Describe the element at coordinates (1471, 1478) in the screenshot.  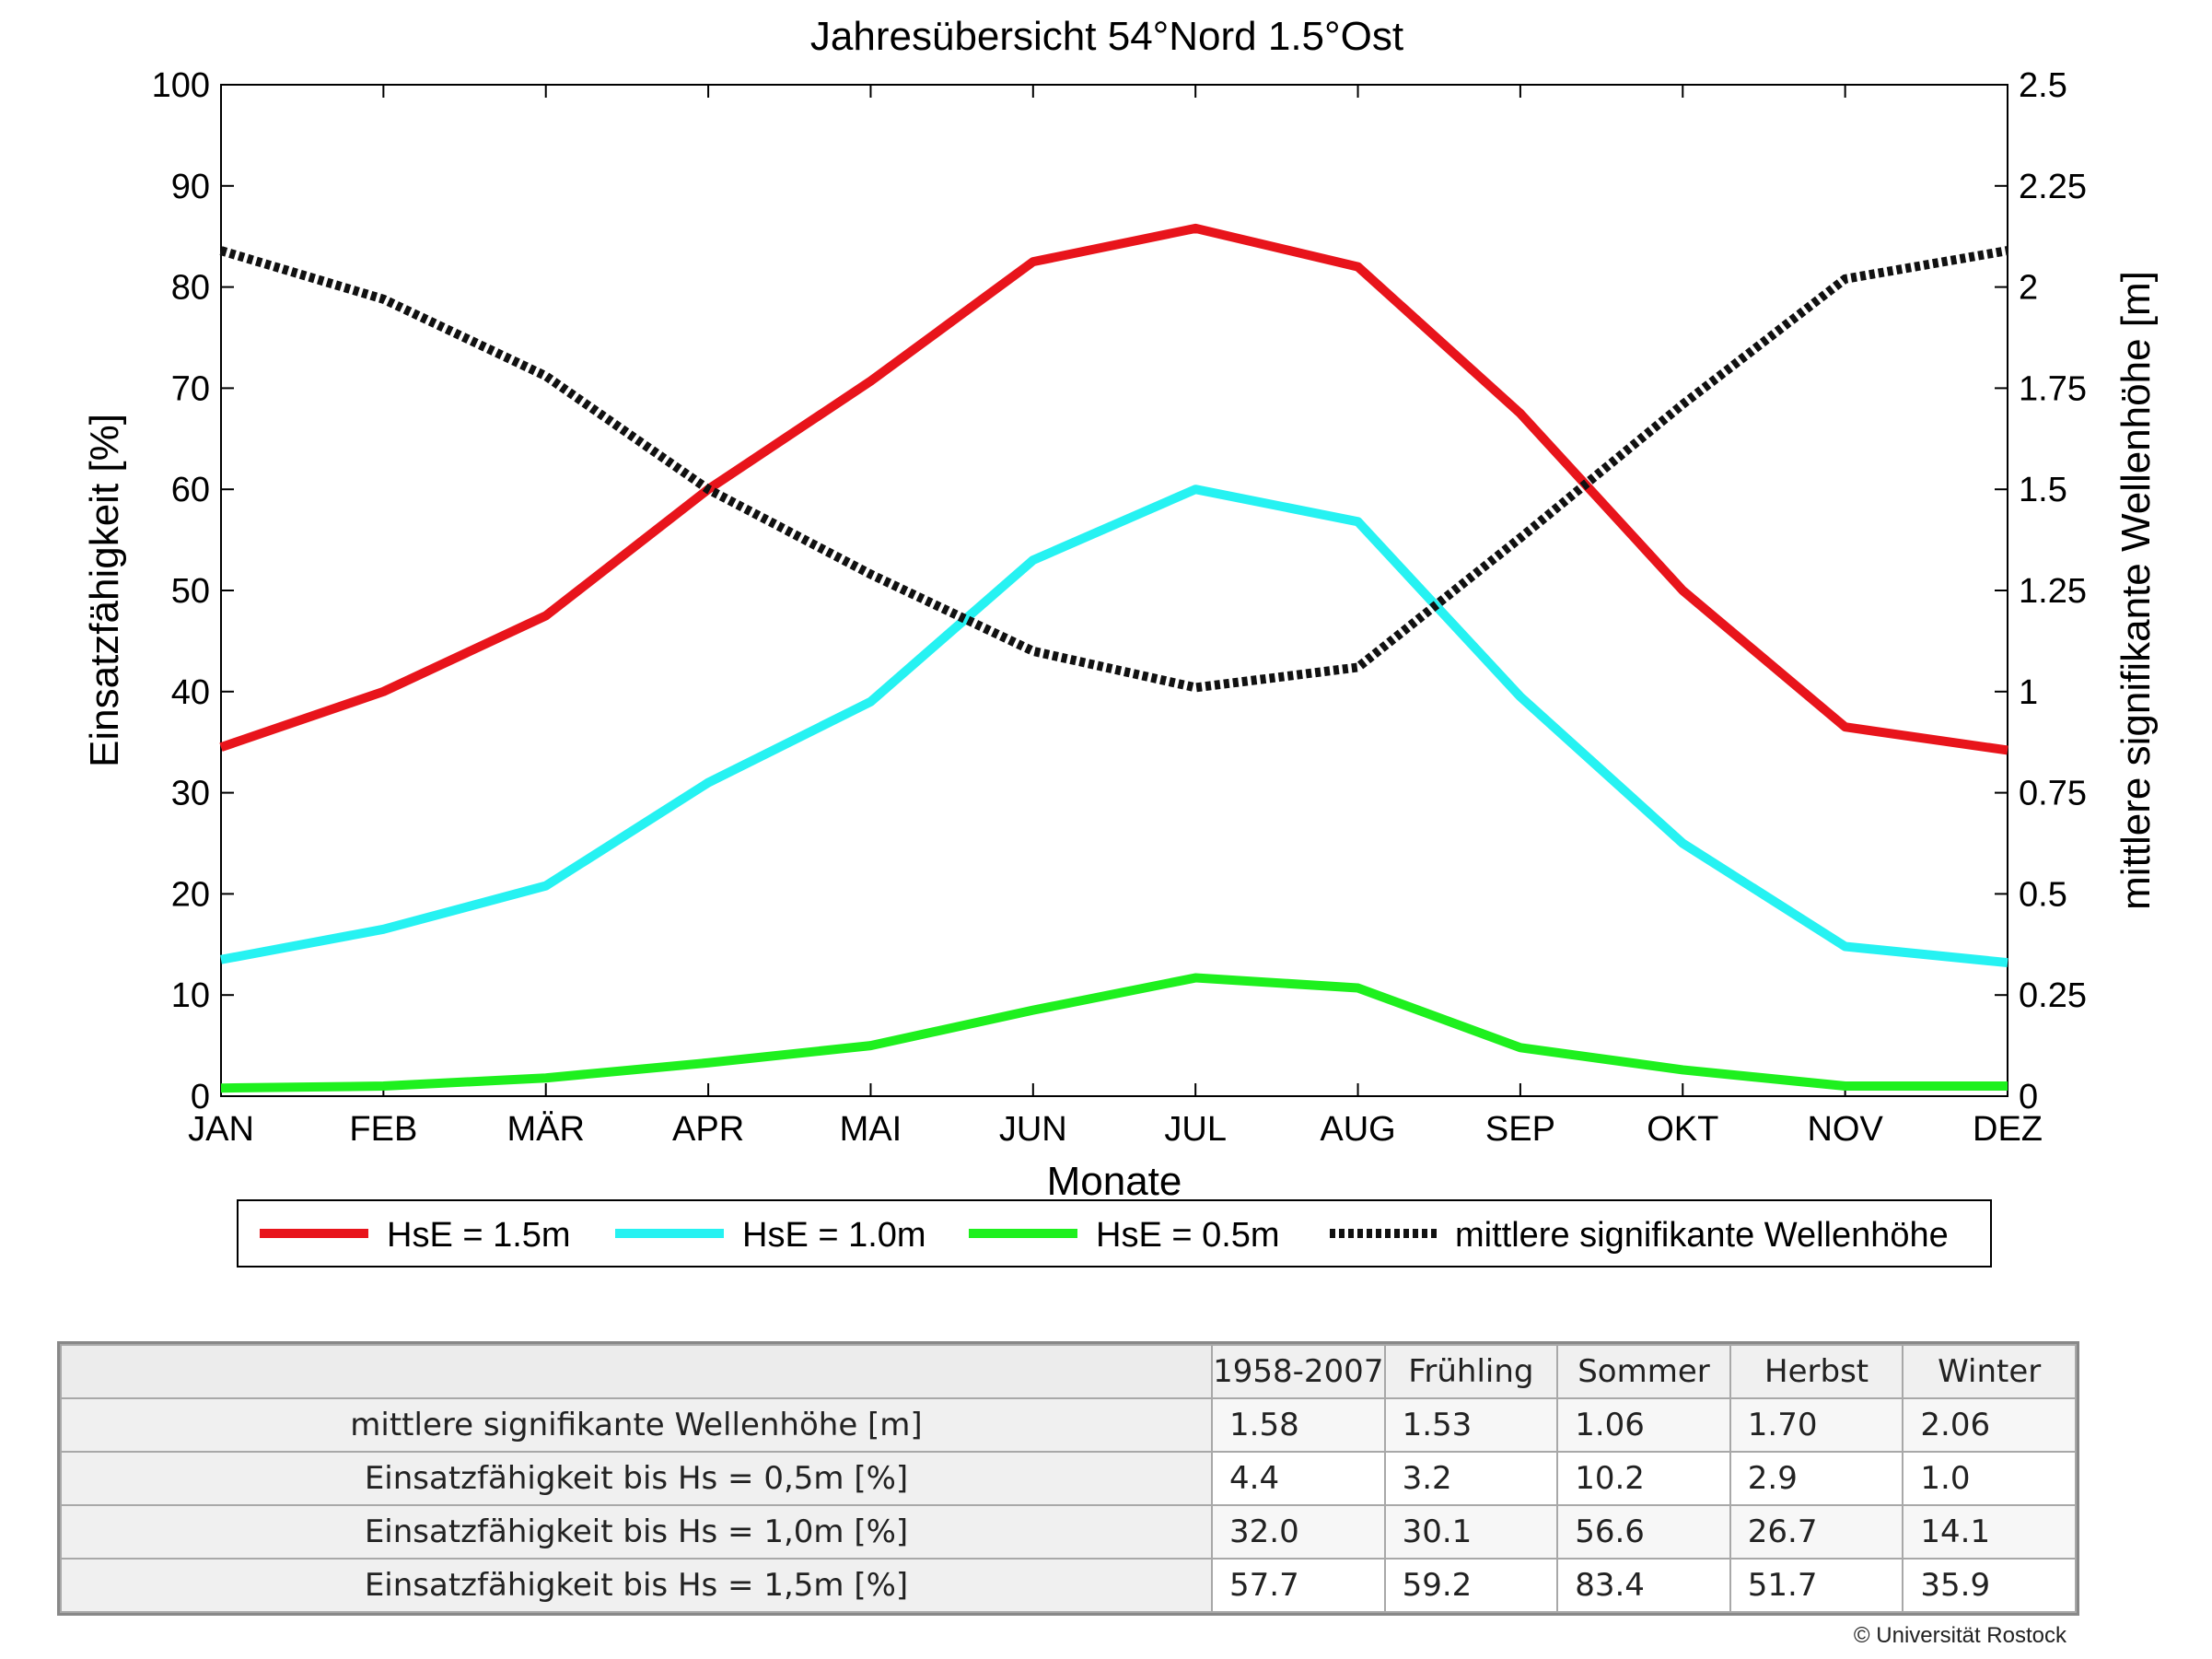
I see `table-cell: 3.2` at that location.